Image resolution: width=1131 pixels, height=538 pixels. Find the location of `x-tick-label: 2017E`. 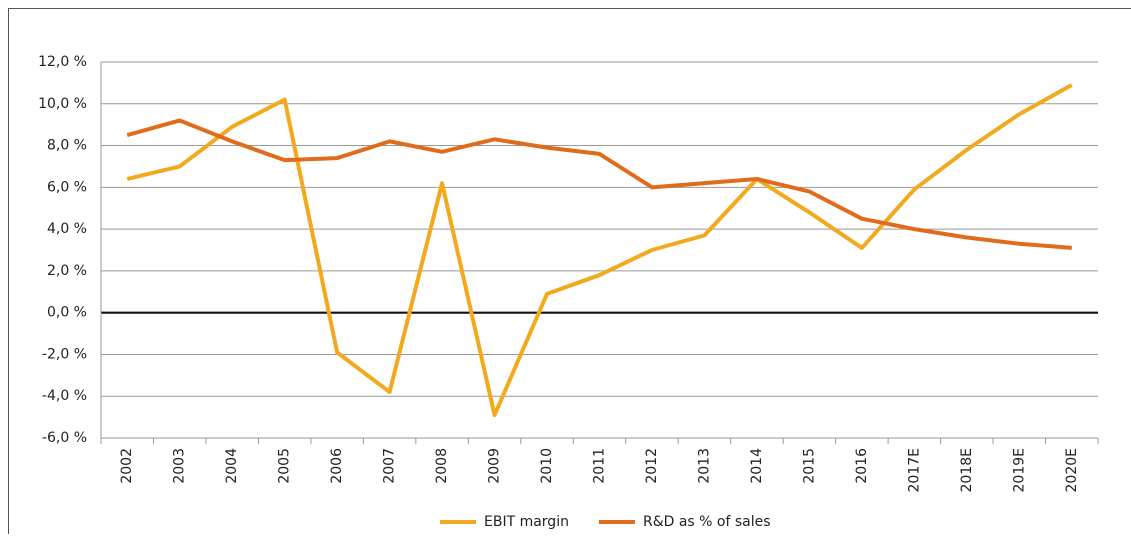

x-tick-label: 2017E is located at coordinates (914, 470).